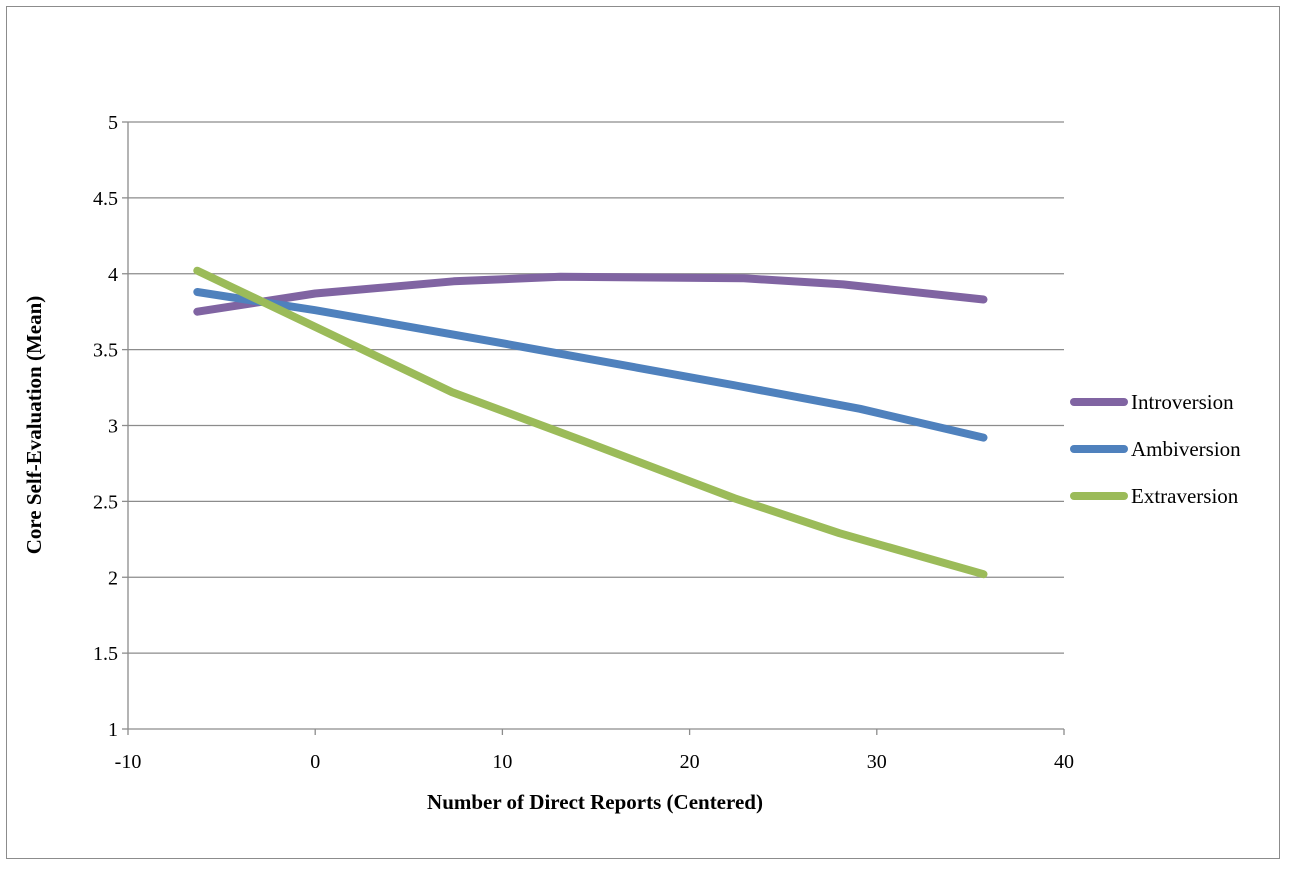 This screenshot has width=1289, height=869. Describe the element at coordinates (315, 762) in the screenshot. I see `x-tick-label: 0` at that location.